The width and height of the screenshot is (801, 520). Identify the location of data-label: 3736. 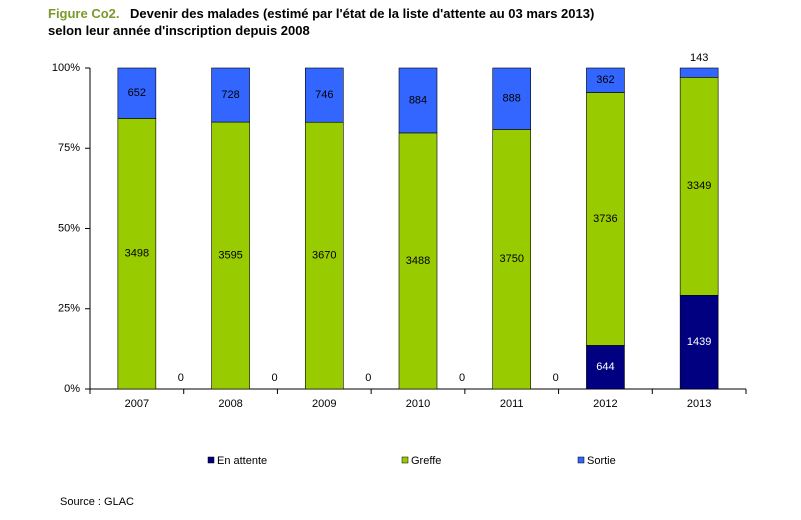
(605, 219).